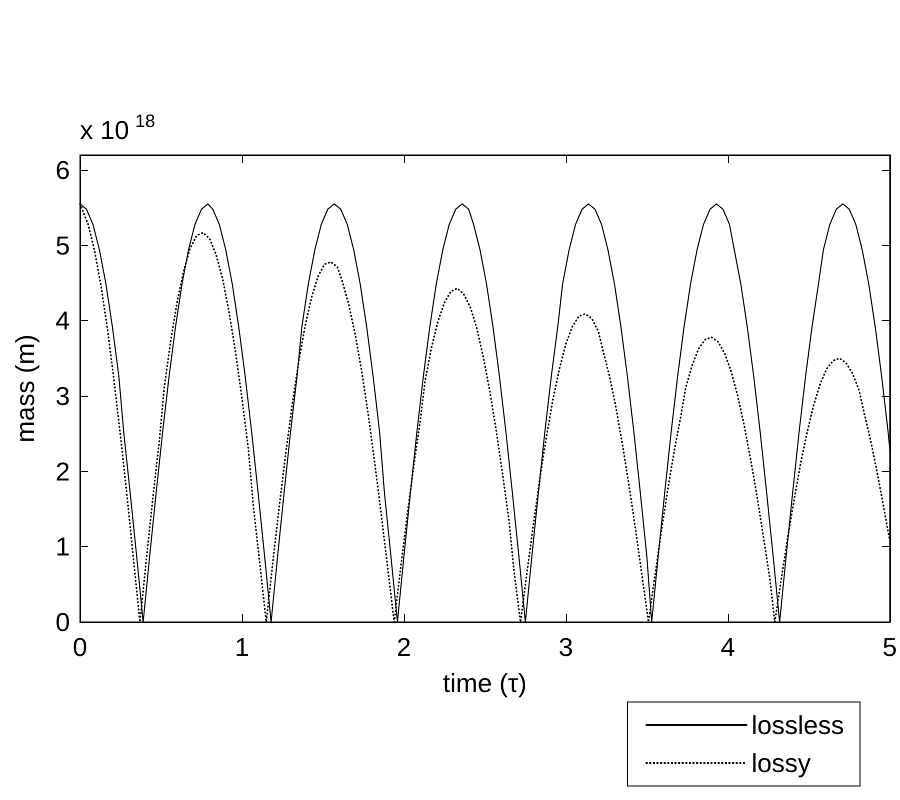 This screenshot has width=900, height=800. I want to click on y-tick-label: 3, so click(63, 396).